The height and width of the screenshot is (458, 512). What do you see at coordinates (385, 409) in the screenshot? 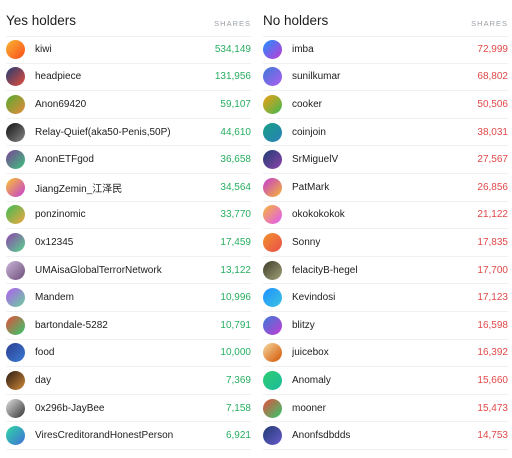
I see `holder-row: mooner 15,473` at bounding box center [385, 409].